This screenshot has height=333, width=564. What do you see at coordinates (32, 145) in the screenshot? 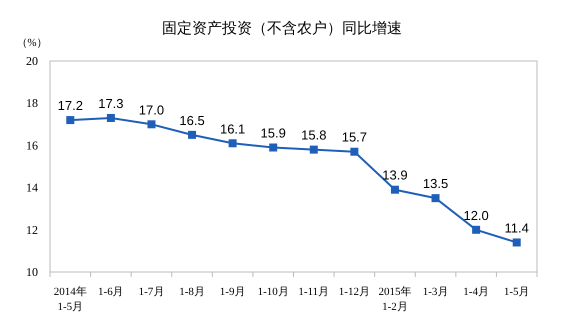
I see `y-tick-label: 16` at bounding box center [32, 145].